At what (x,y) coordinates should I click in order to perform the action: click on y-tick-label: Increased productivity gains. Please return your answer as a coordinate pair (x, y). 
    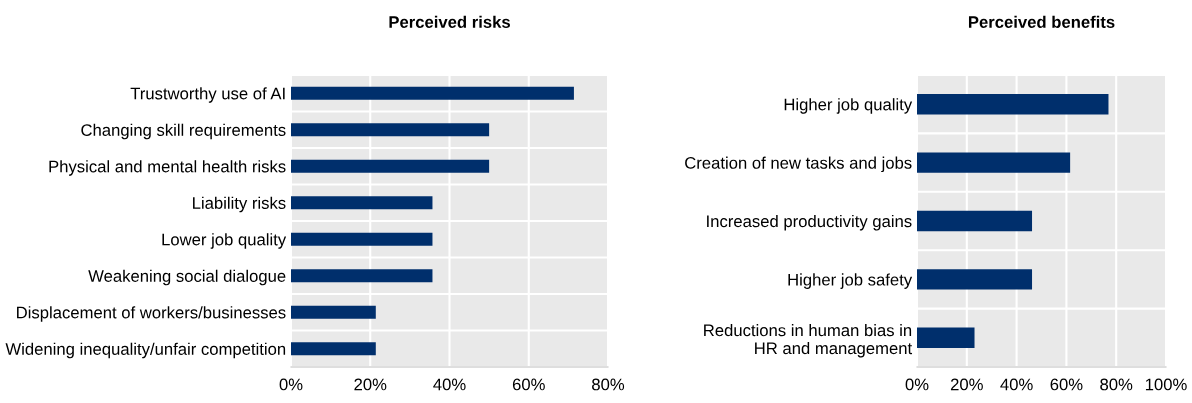
    Looking at the image, I should click on (809, 222).